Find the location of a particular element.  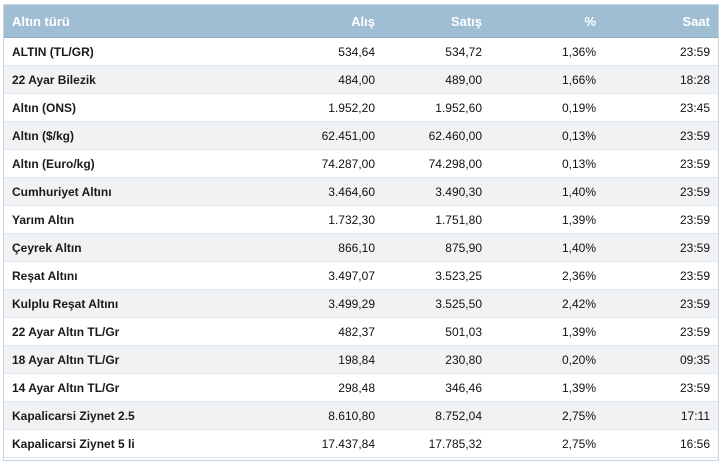

gold-type-cell: Kapalicarsi Ziynet 2.5 is located at coordinates (112, 415).